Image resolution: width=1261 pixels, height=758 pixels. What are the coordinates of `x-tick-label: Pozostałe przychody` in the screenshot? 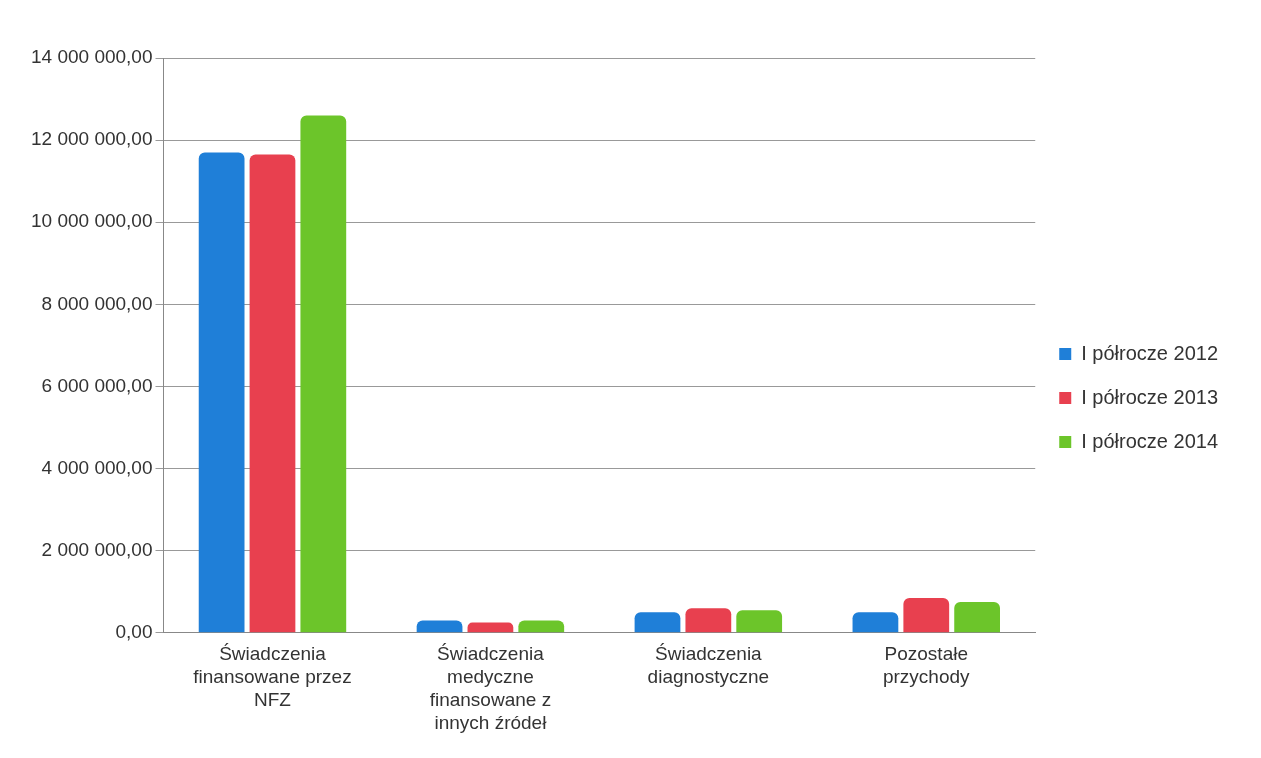 It's located at (926, 665).